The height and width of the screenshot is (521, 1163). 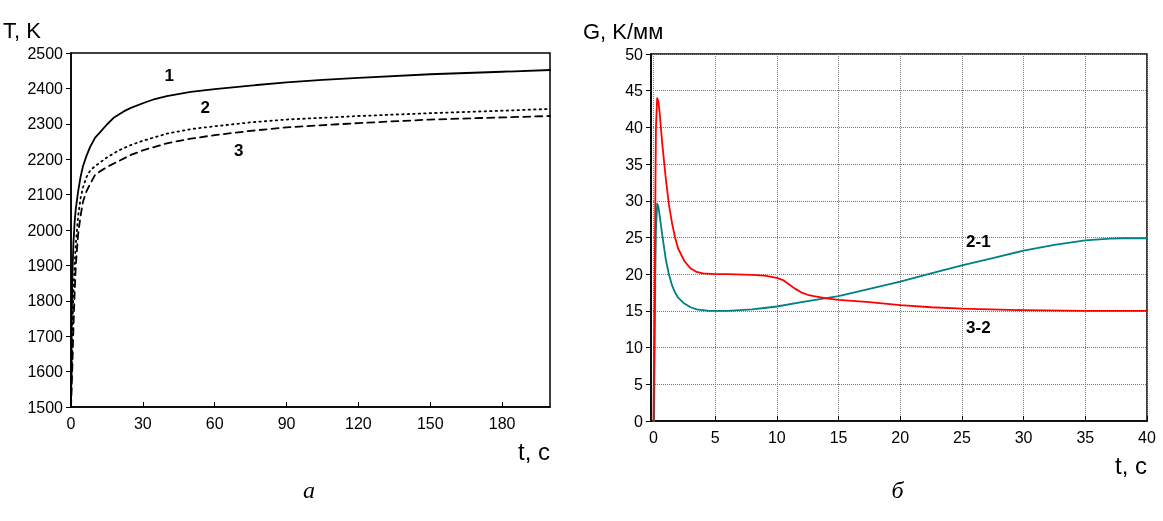 I want to click on x-tick-label: 120, so click(x=358, y=423).